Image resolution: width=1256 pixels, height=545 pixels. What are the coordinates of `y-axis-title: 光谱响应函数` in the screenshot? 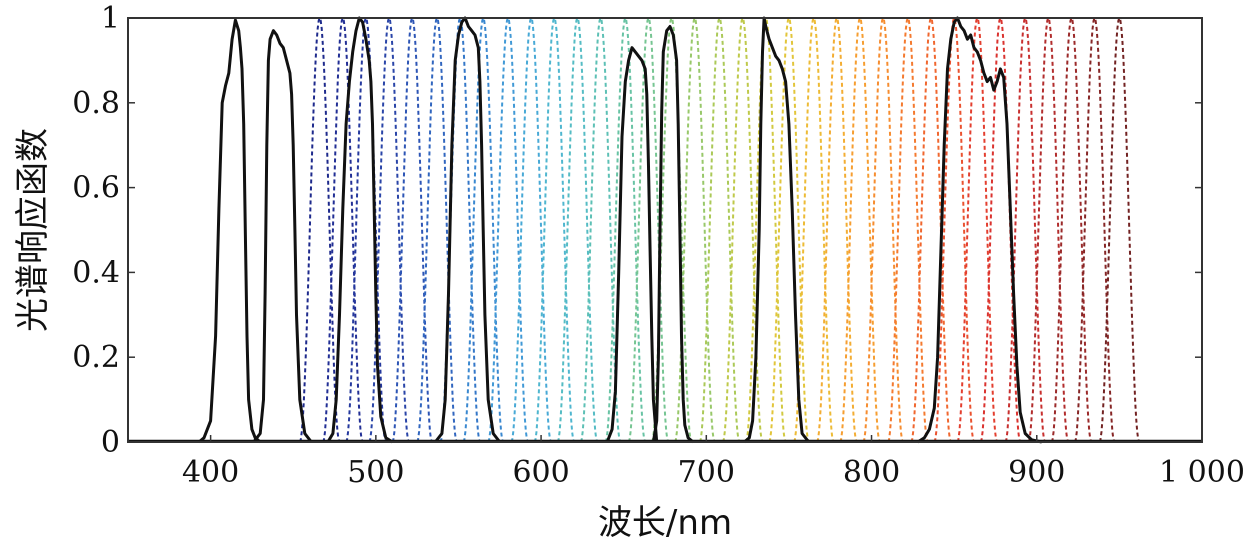 It's located at (33, 230).